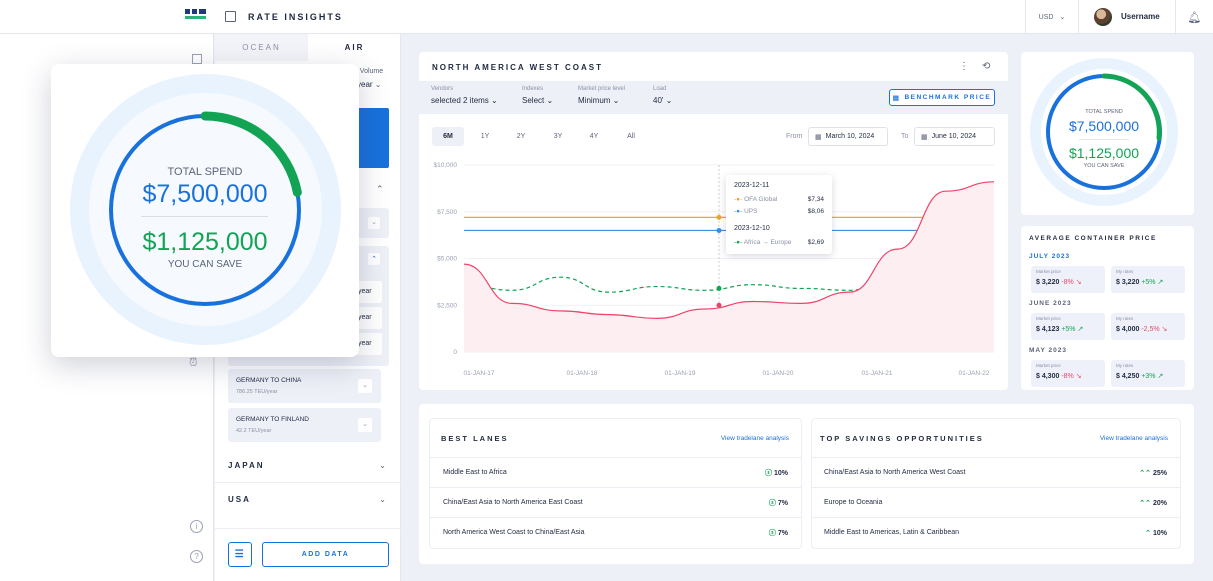 Image resolution: width=1213 pixels, height=581 pixels. Describe the element at coordinates (1068, 279) in the screenshot. I see `price-cell: Market price $ 3,220 -8% ↘` at that location.